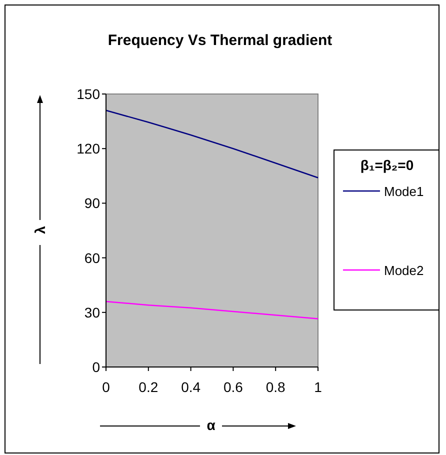  Describe the element at coordinates (276, 387) in the screenshot. I see `x-tick-label: 0.8` at that location.